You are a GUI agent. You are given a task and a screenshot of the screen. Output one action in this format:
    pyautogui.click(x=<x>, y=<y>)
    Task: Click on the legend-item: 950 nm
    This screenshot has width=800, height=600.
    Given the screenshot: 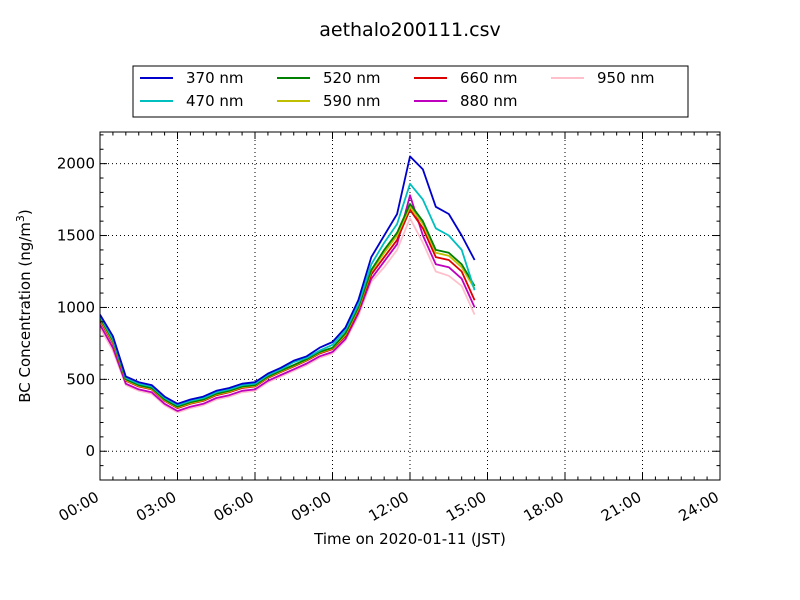 What is the action you would take?
    pyautogui.click(x=603, y=78)
    